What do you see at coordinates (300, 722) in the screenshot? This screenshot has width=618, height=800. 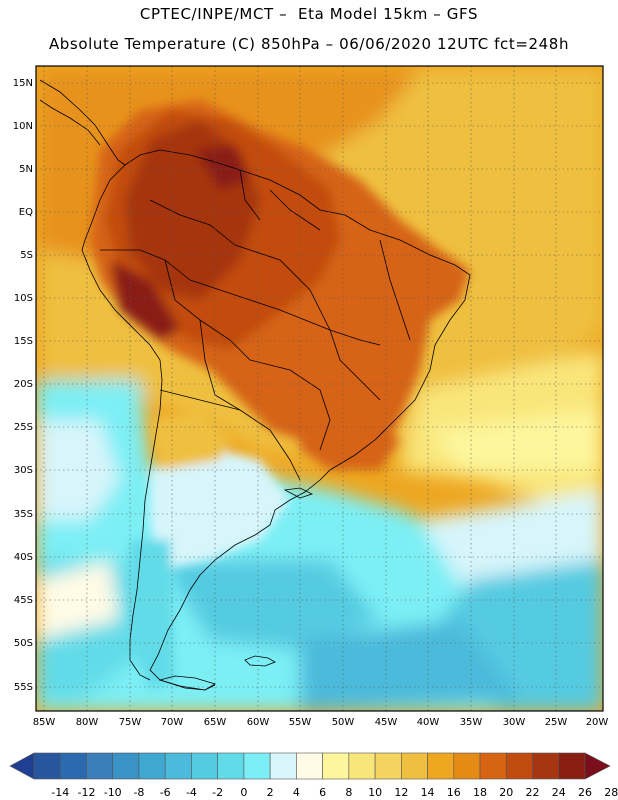 I see `lon-label: 55W` at bounding box center [300, 722].